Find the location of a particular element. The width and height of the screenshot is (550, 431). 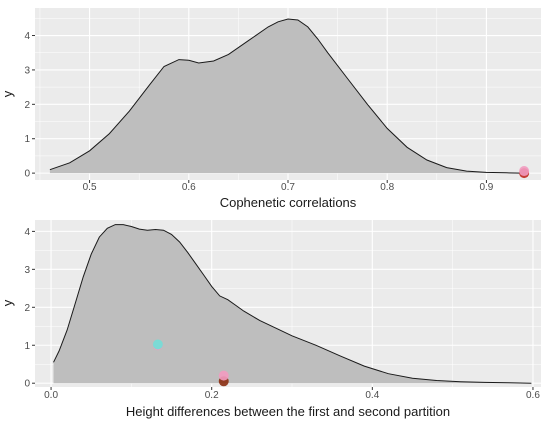

panel1-x-tick-label: 0.7 is located at coordinates (288, 187).